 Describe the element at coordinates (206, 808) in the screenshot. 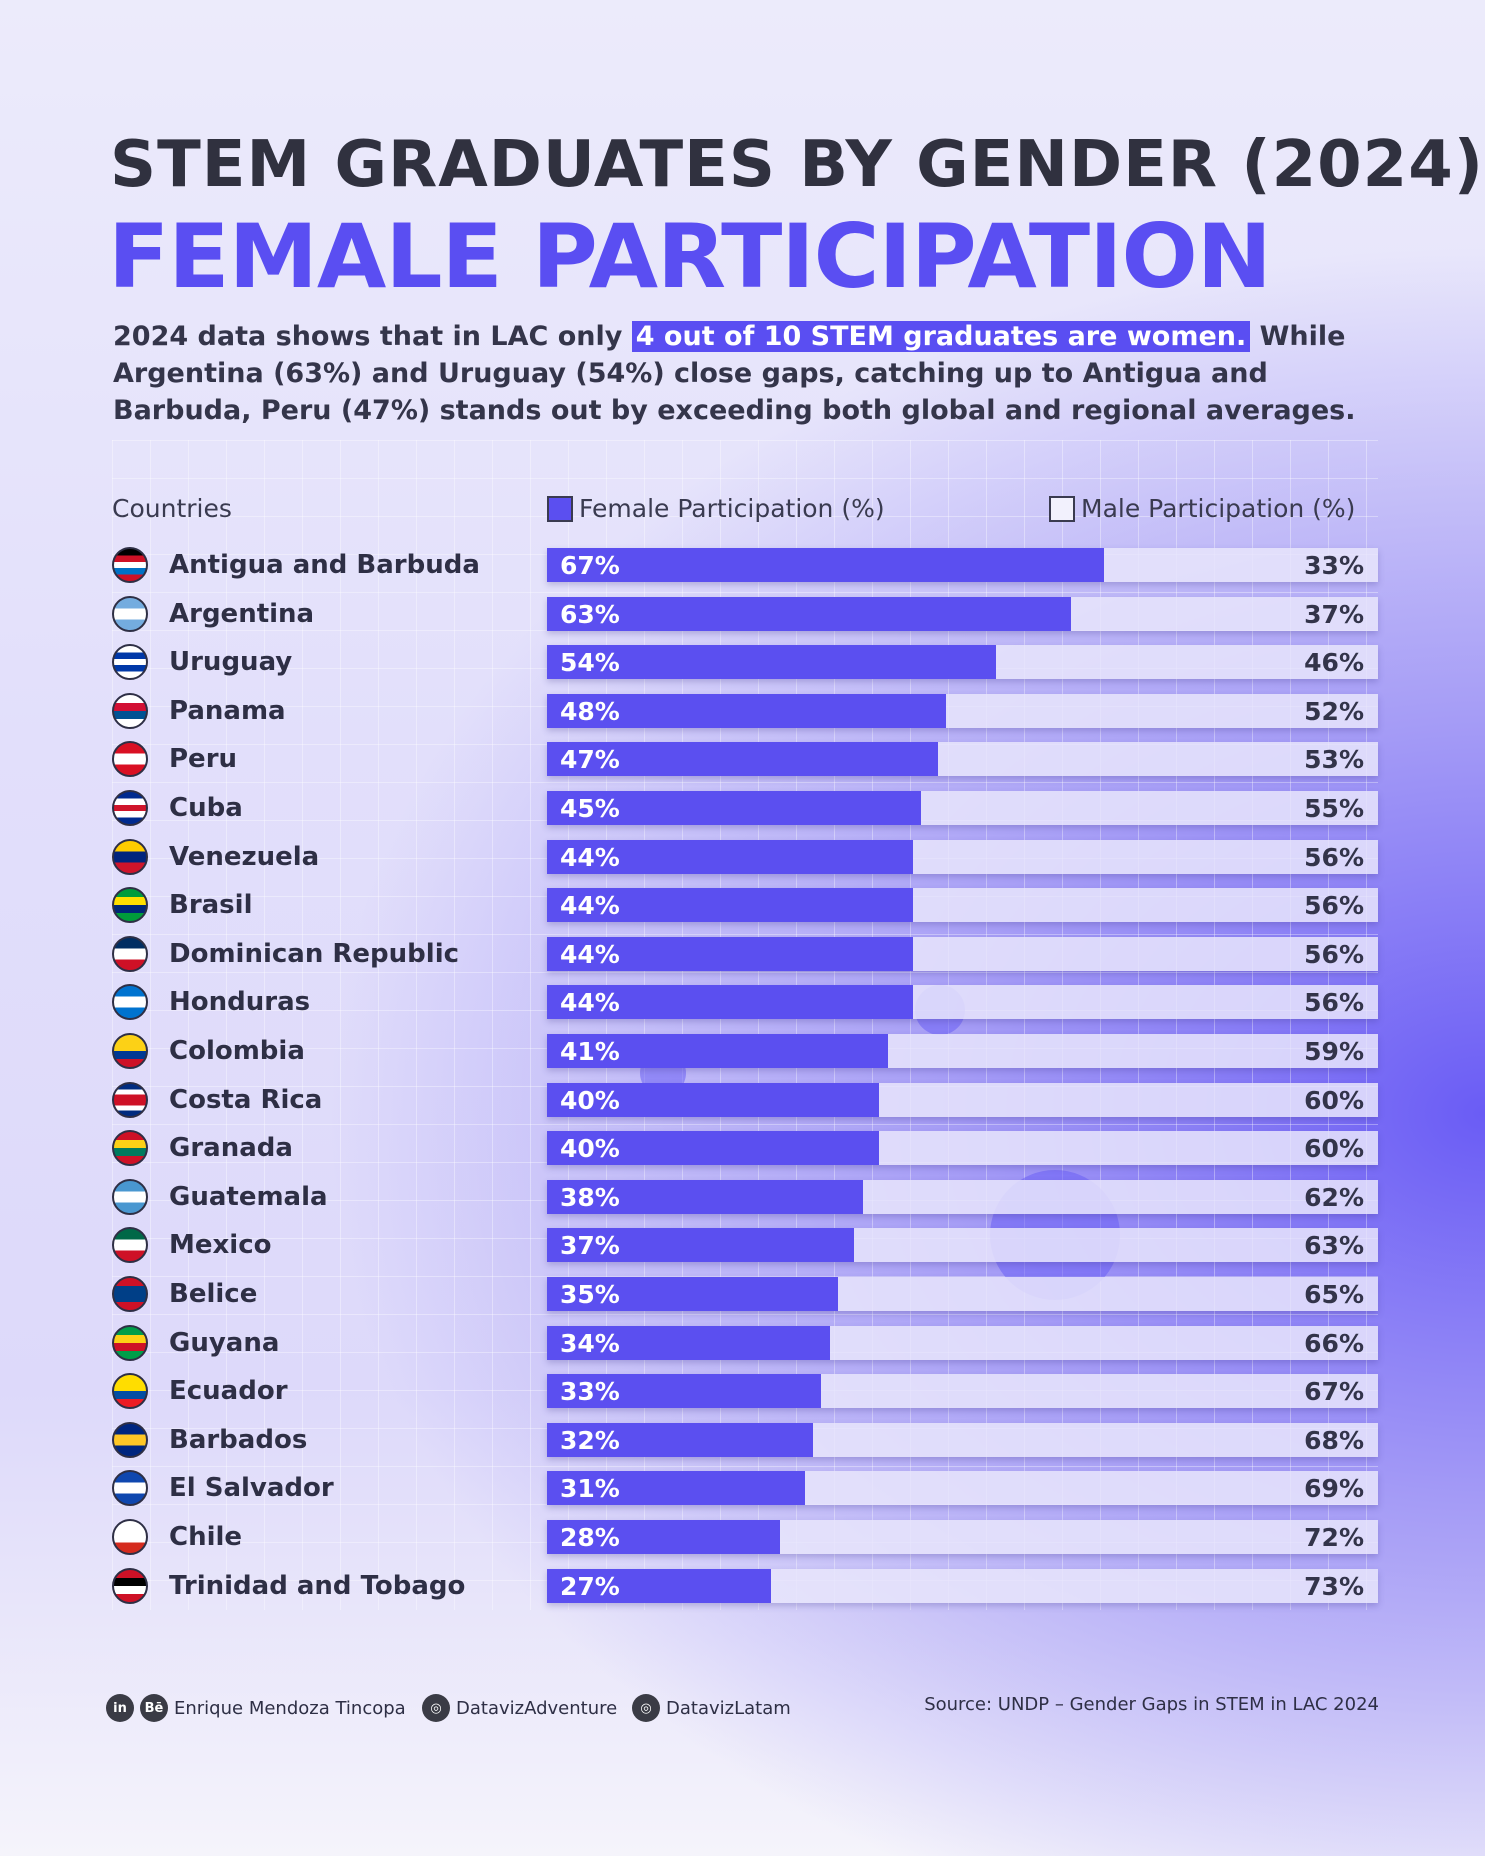

I see `category-label: Cuba` at that location.